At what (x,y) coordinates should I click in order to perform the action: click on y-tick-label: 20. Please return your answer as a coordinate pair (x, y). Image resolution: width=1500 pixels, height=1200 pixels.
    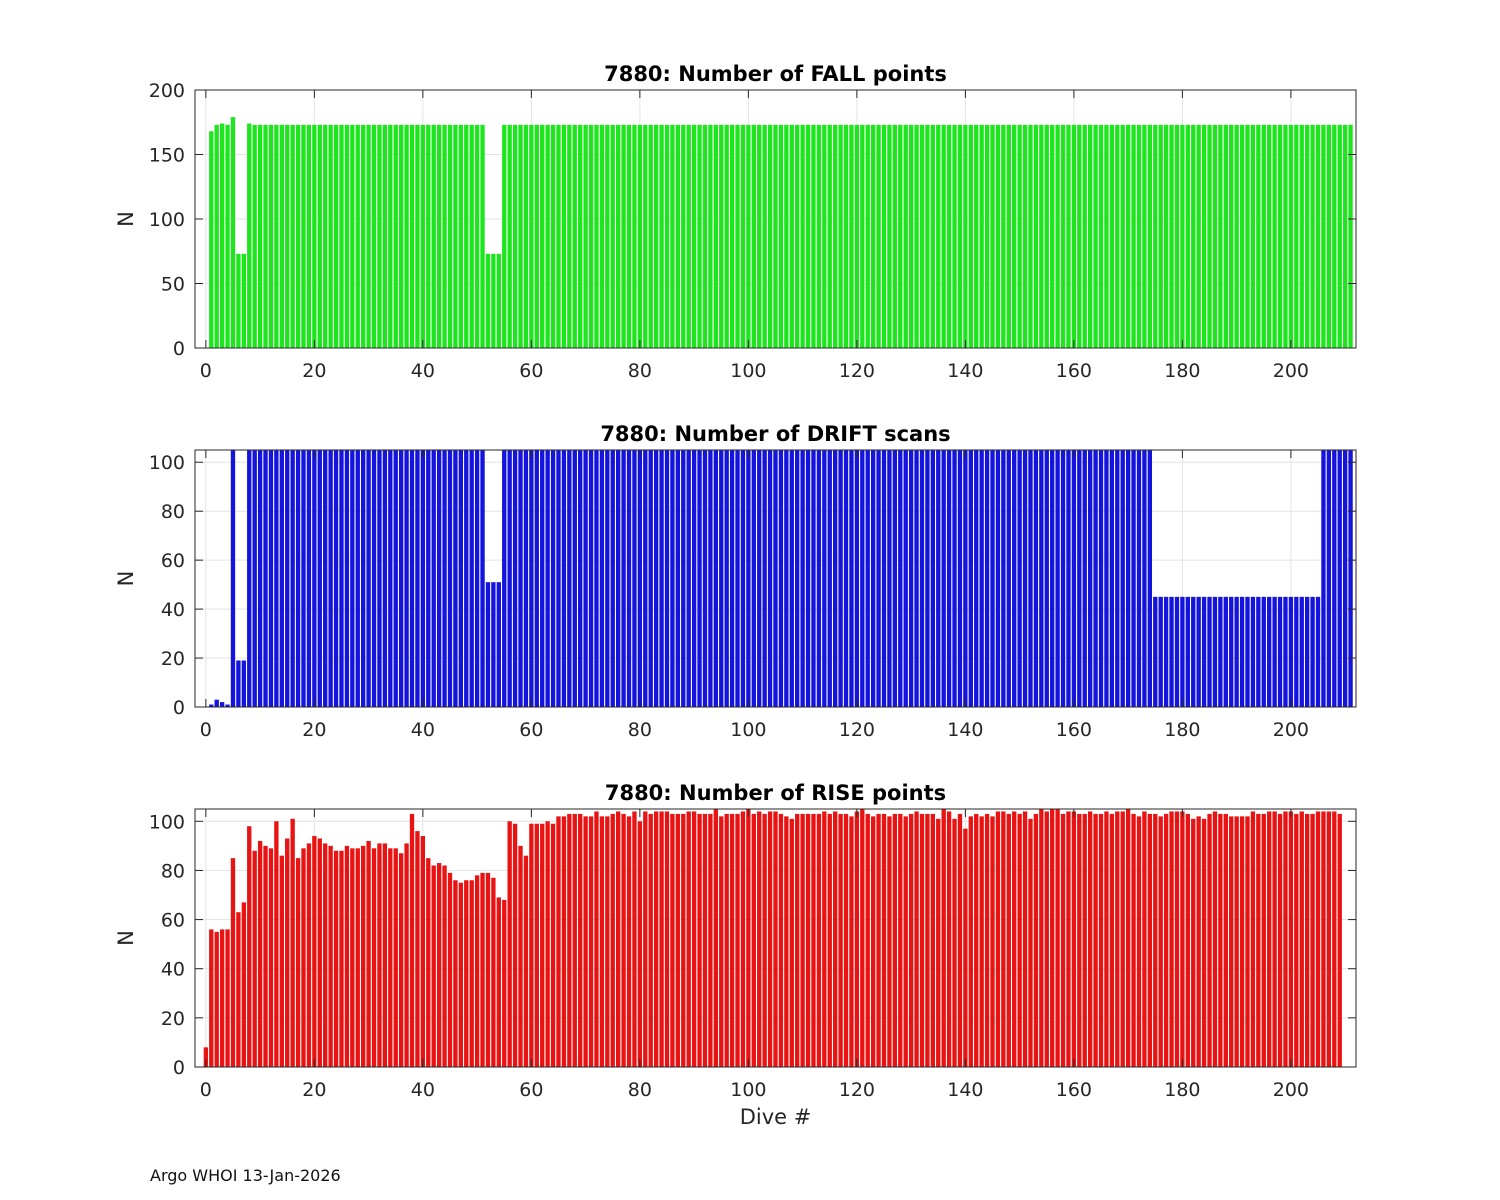
    Looking at the image, I should click on (173, 1019).